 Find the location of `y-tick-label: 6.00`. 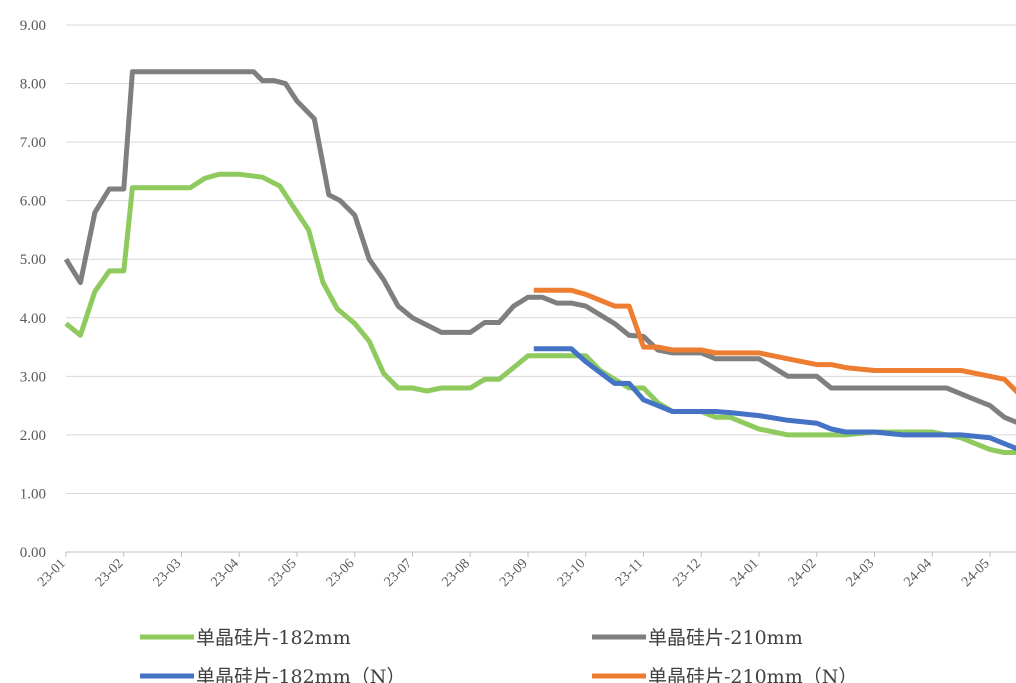

y-tick-label: 6.00 is located at coordinates (33, 202).